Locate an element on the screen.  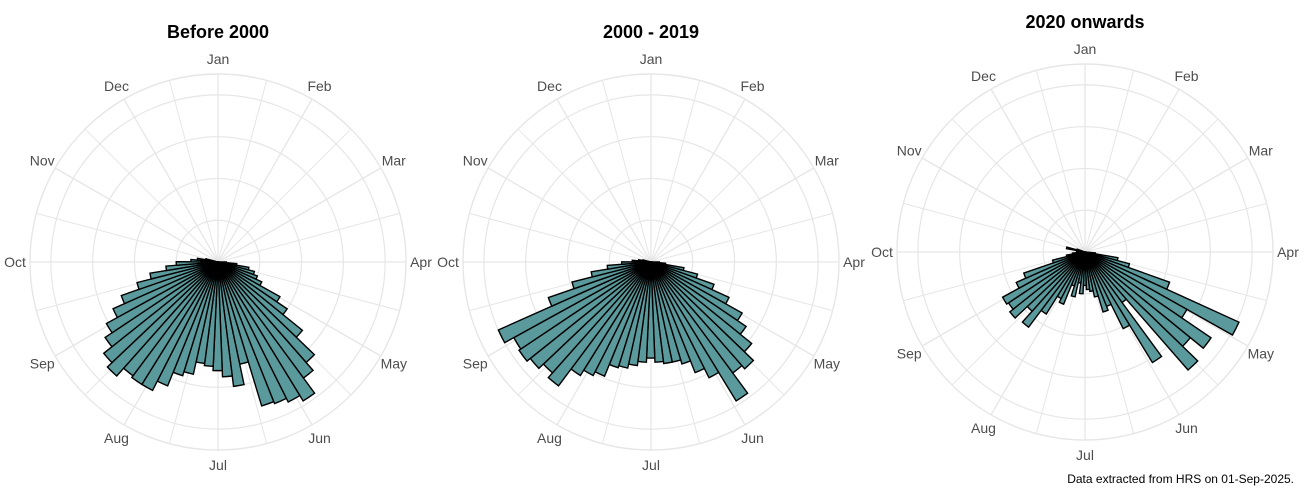
panel-title-before-2000: Before 2000 is located at coordinates (218, 32).